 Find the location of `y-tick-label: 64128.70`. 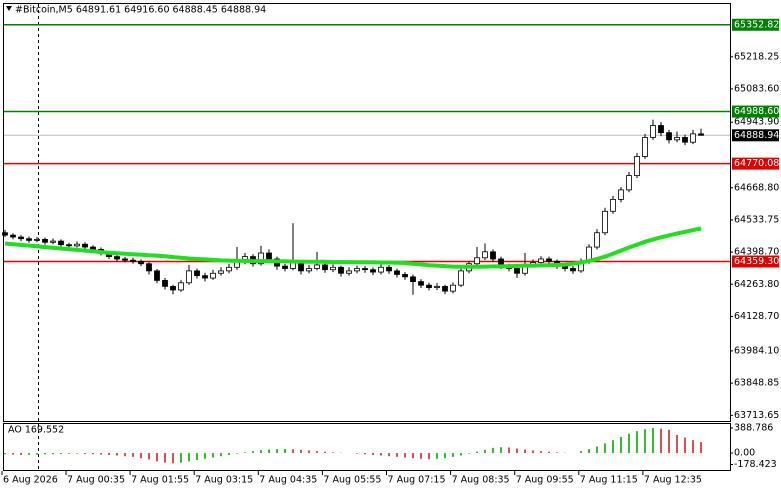

y-tick-label: 64128.70 is located at coordinates (756, 316).